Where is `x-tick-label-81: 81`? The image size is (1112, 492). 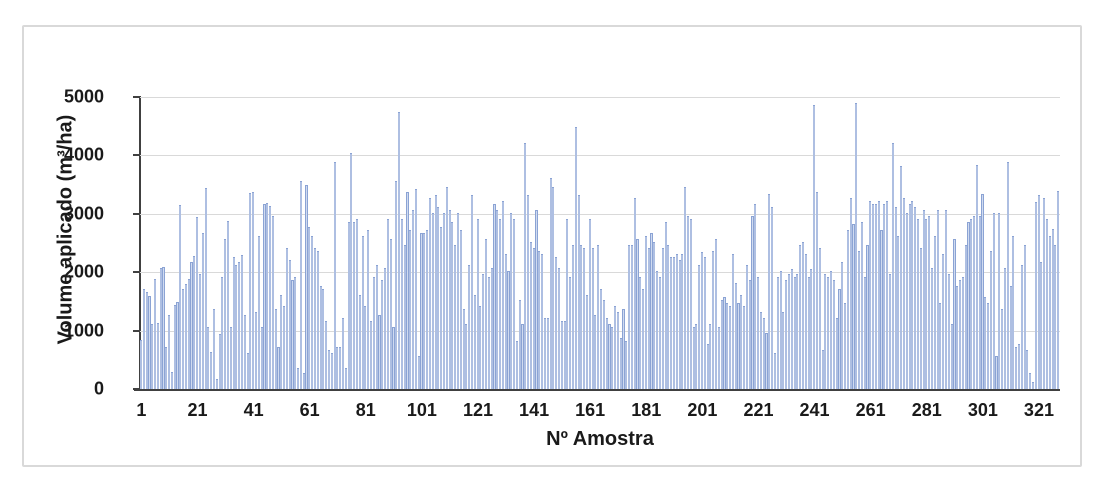
x-tick-label-81: 81 is located at coordinates (365, 410).